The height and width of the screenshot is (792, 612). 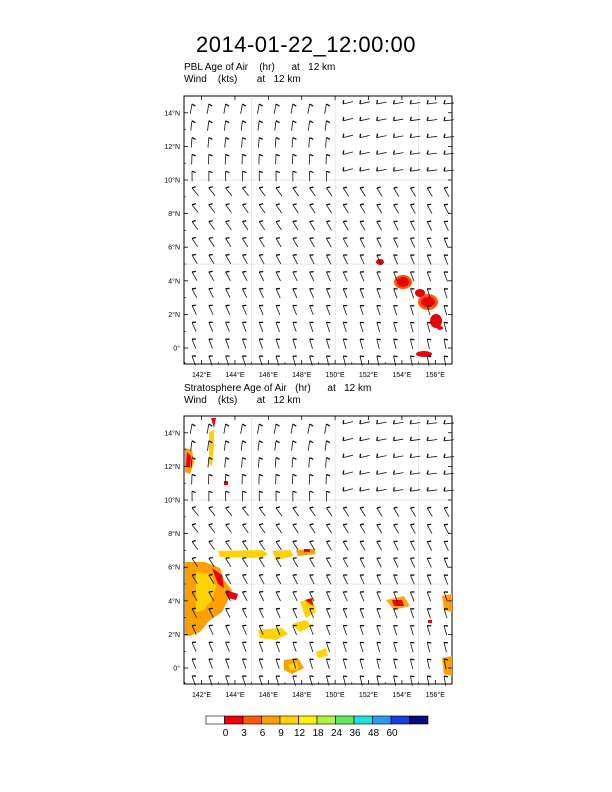 I want to click on lon-label: 156°E, so click(x=435, y=375).